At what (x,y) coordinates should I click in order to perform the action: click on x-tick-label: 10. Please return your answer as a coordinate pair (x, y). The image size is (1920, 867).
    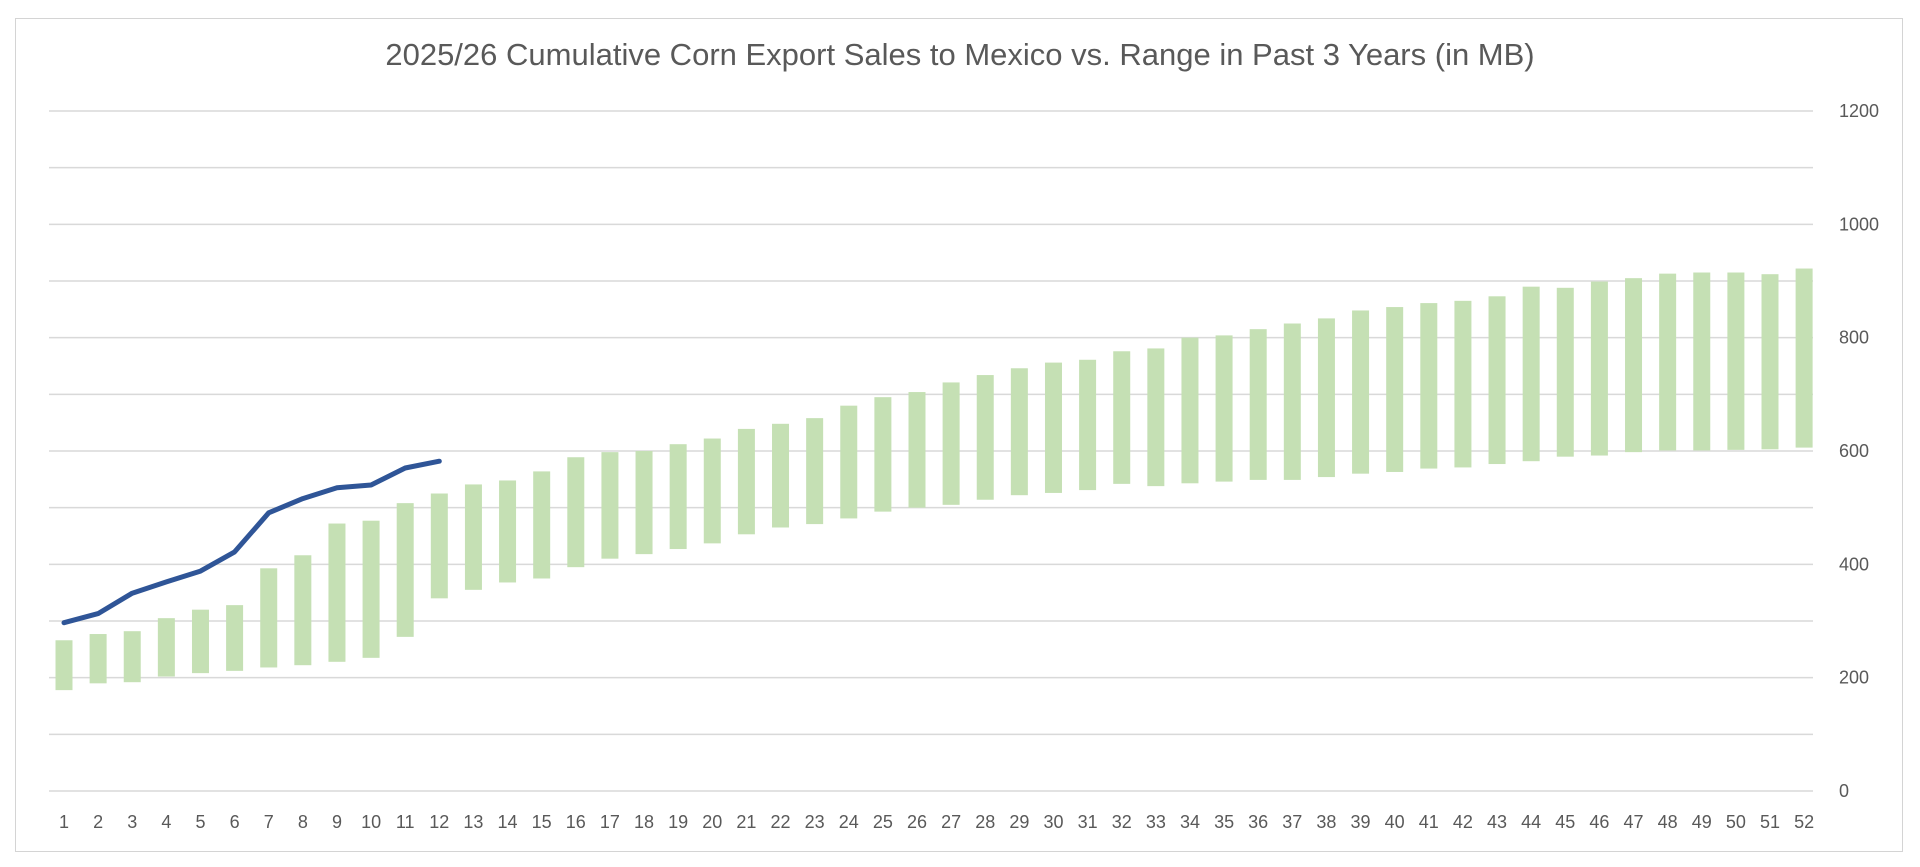
    Looking at the image, I should click on (371, 822).